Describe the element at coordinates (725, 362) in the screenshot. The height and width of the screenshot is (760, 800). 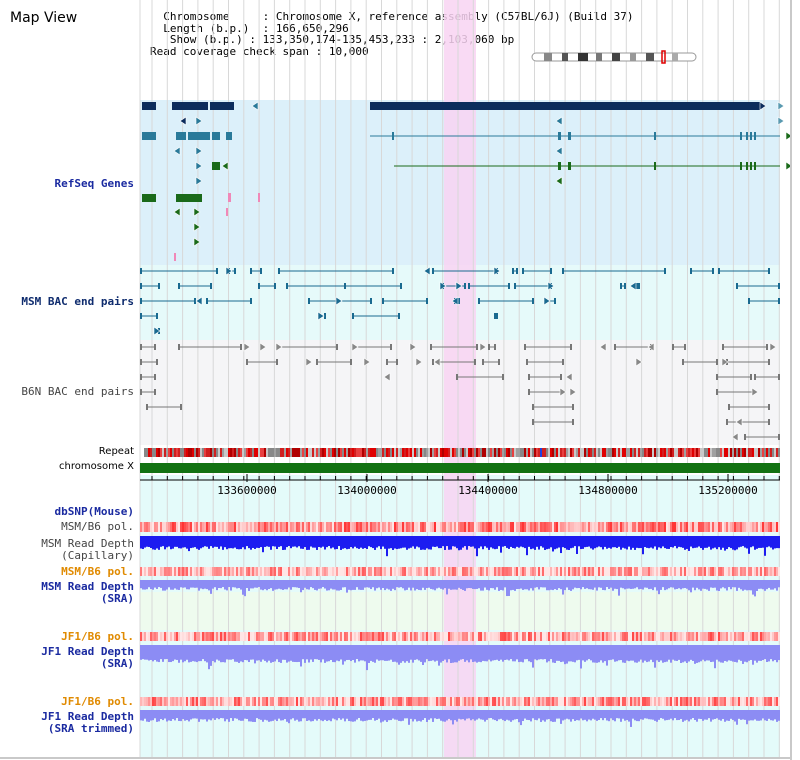
I see `bac-strand-arrow` at that location.